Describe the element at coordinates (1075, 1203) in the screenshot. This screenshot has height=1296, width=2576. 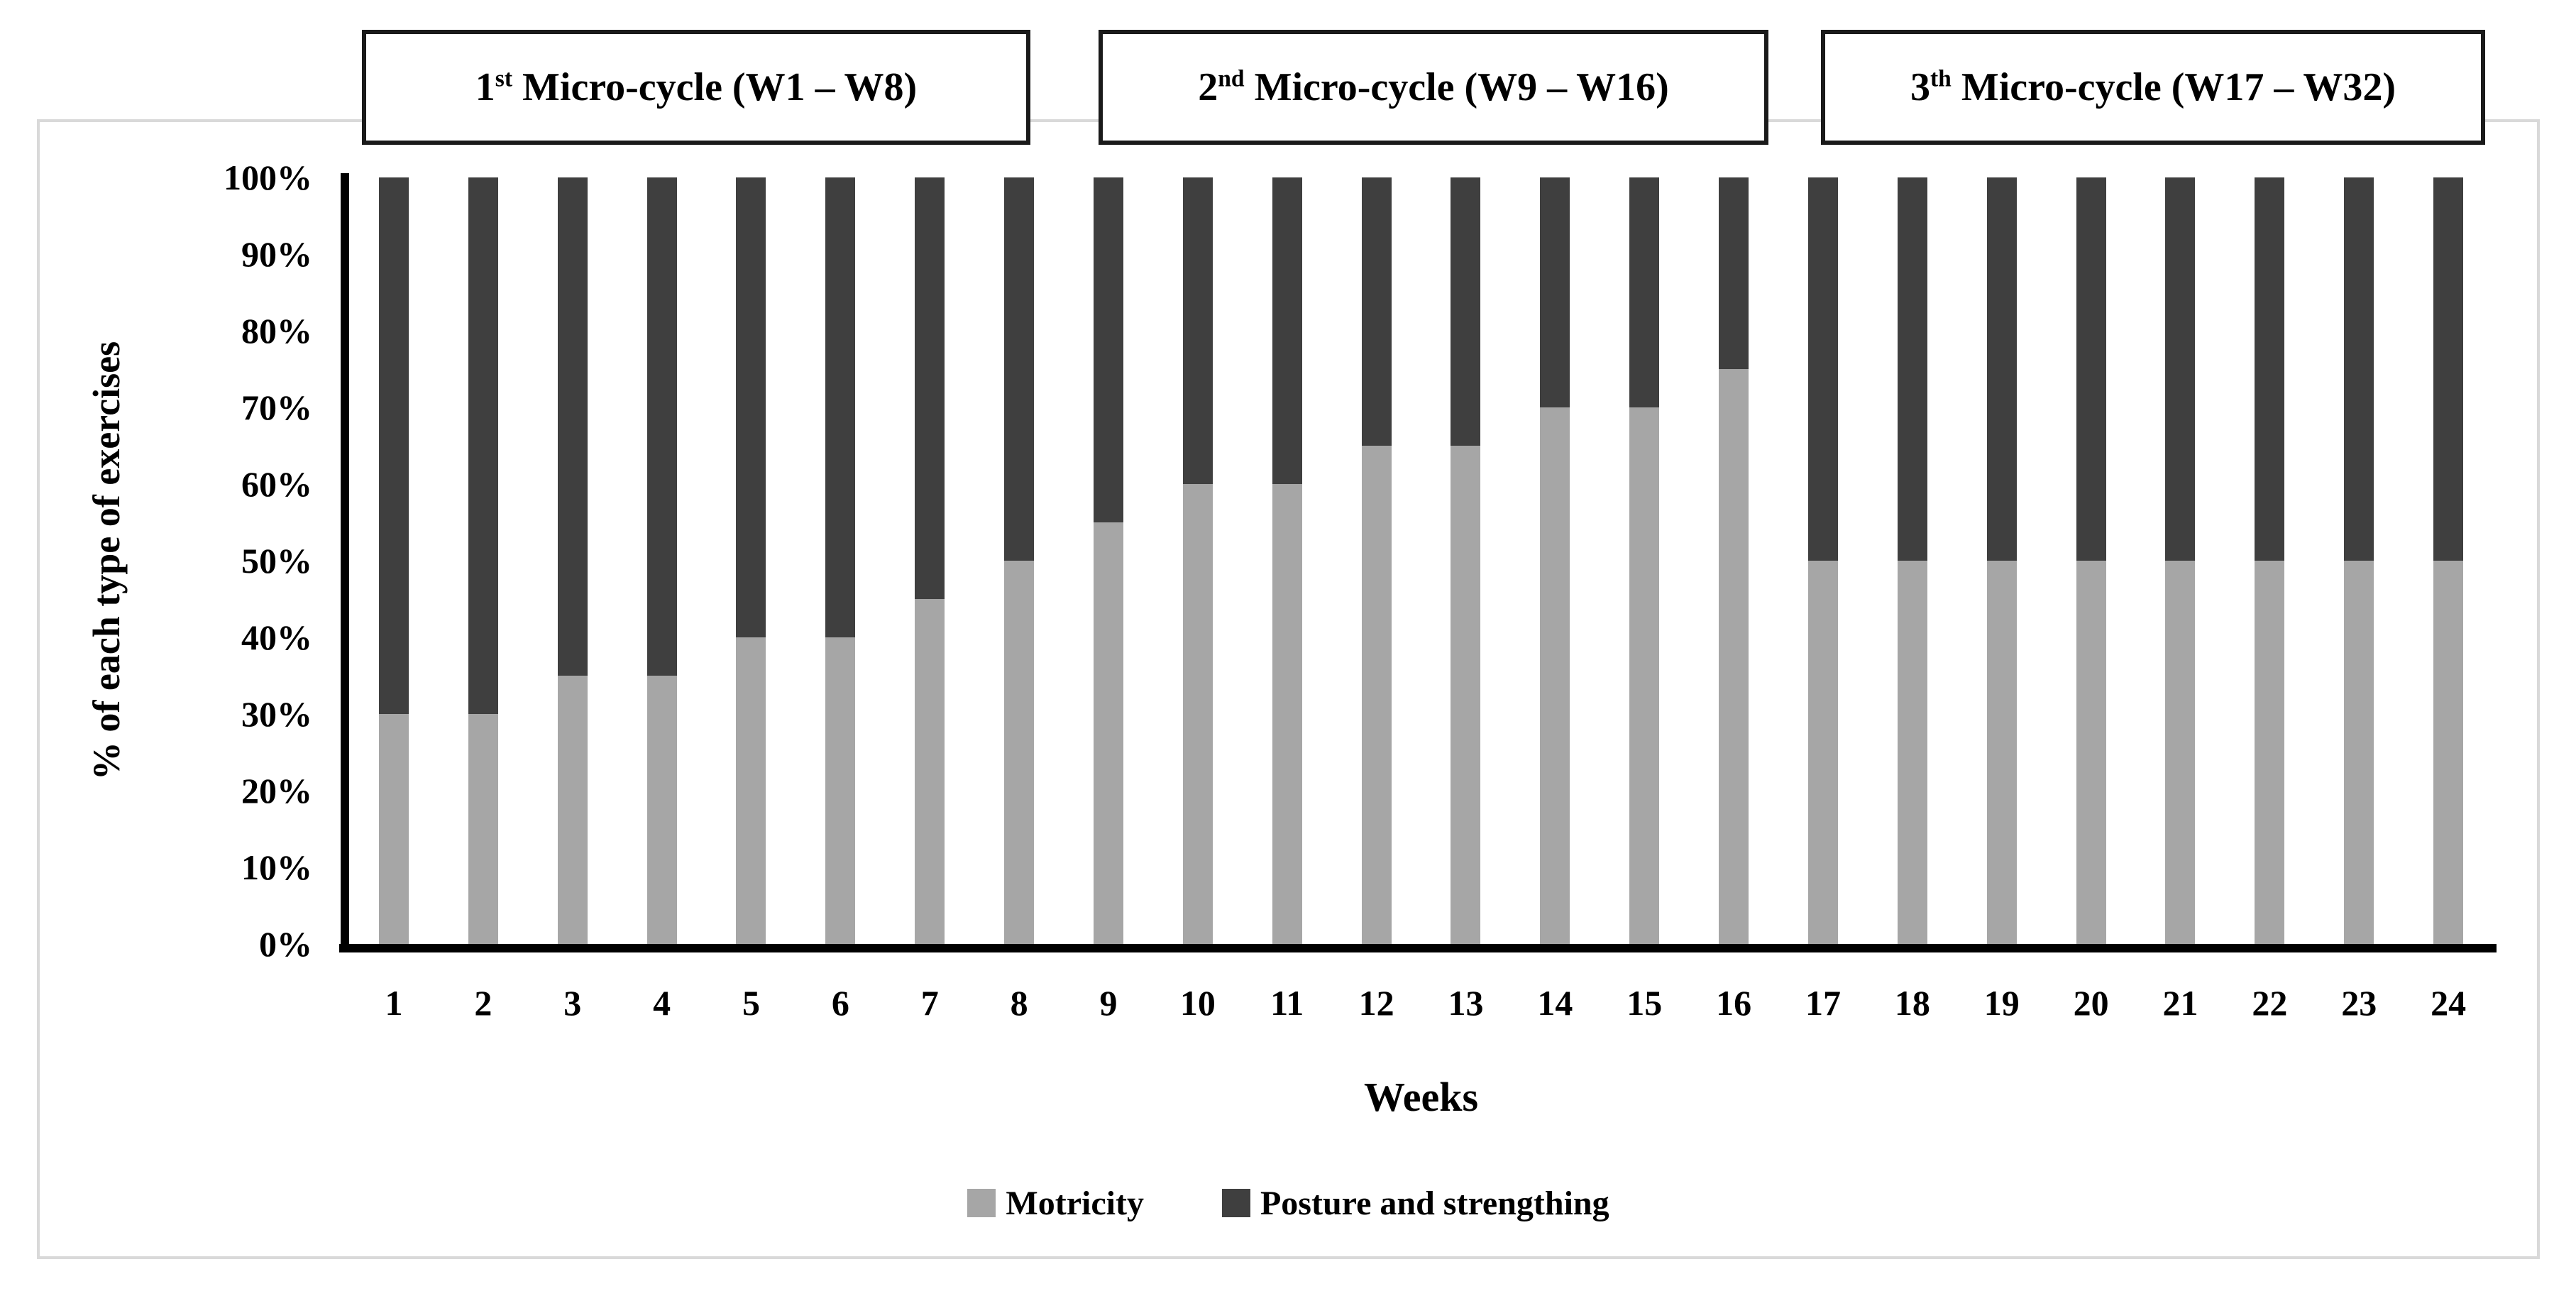
I see `legend-label: Motricity` at that location.